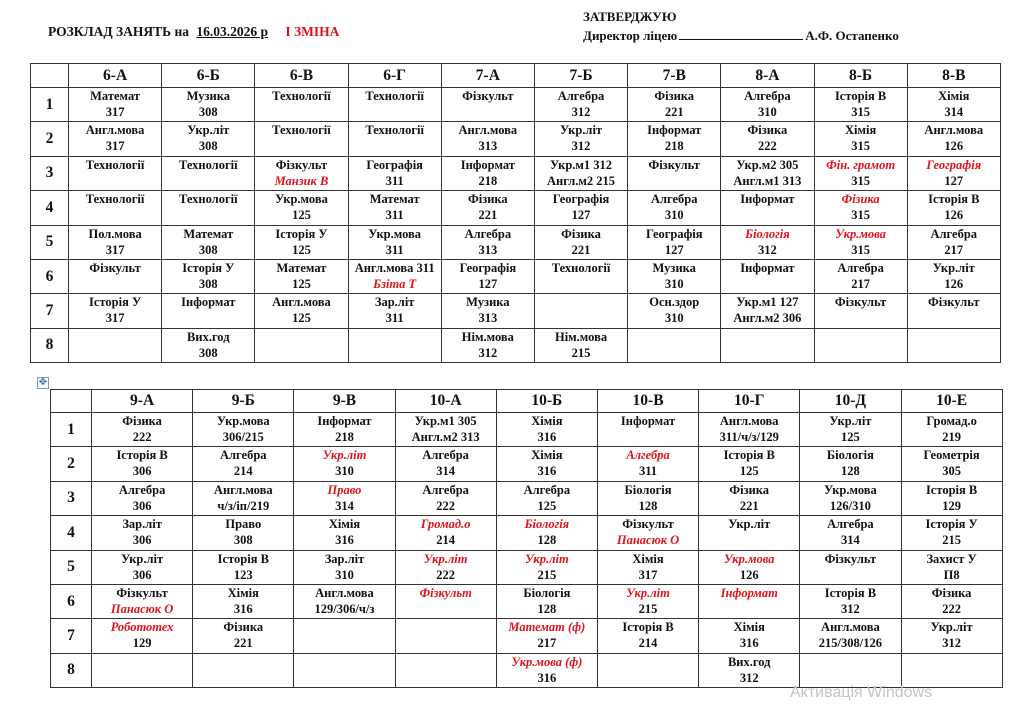 The width and height of the screenshot is (1024, 712). What do you see at coordinates (515, 75) in the screenshot?
I see `header-row: 6-А 6-Б 6-В 6-Г 7-А 7-Б 7-В 8-А 8-Б 8-В` at bounding box center [515, 75].